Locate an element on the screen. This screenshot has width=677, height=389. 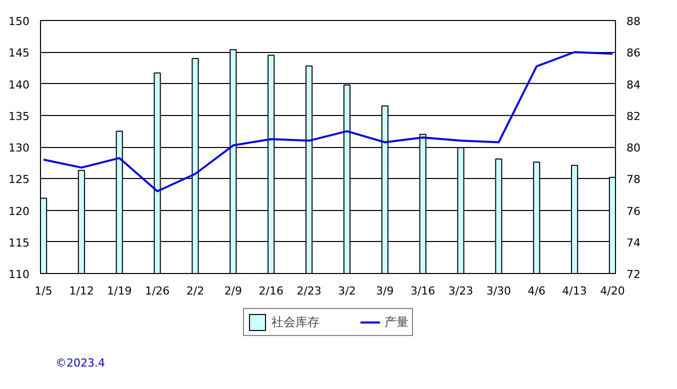
x-tick-label: 1/12 is located at coordinates (81, 291).